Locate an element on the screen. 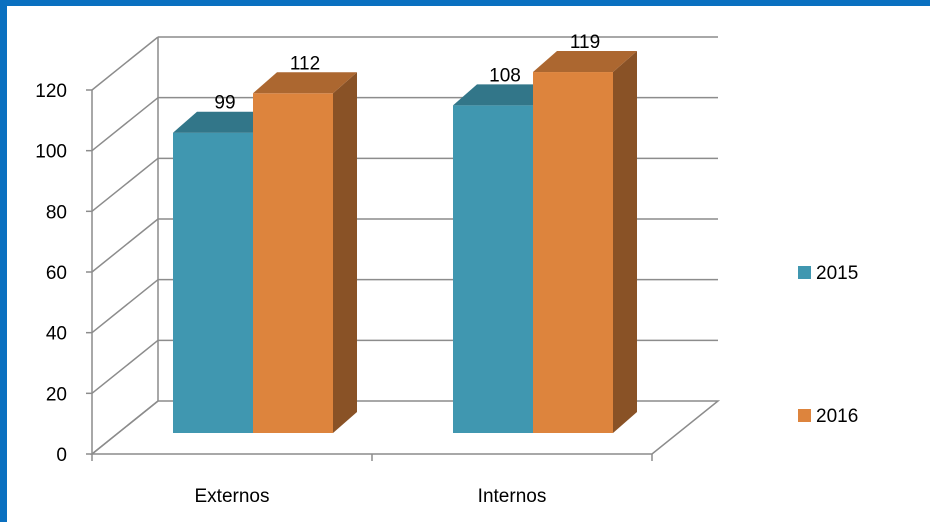 This screenshot has height=527, width=930. y-tick-label: 20 is located at coordinates (56, 394).